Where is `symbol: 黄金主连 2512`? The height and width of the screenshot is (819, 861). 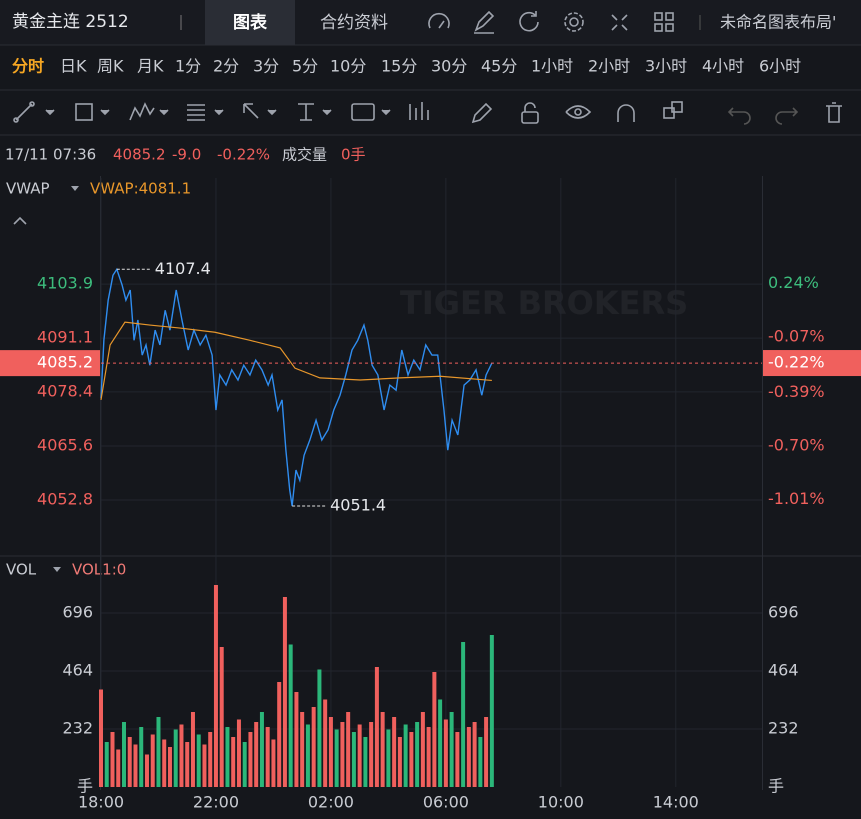 symbol: 黄金主连 2512 is located at coordinates (70, 22).